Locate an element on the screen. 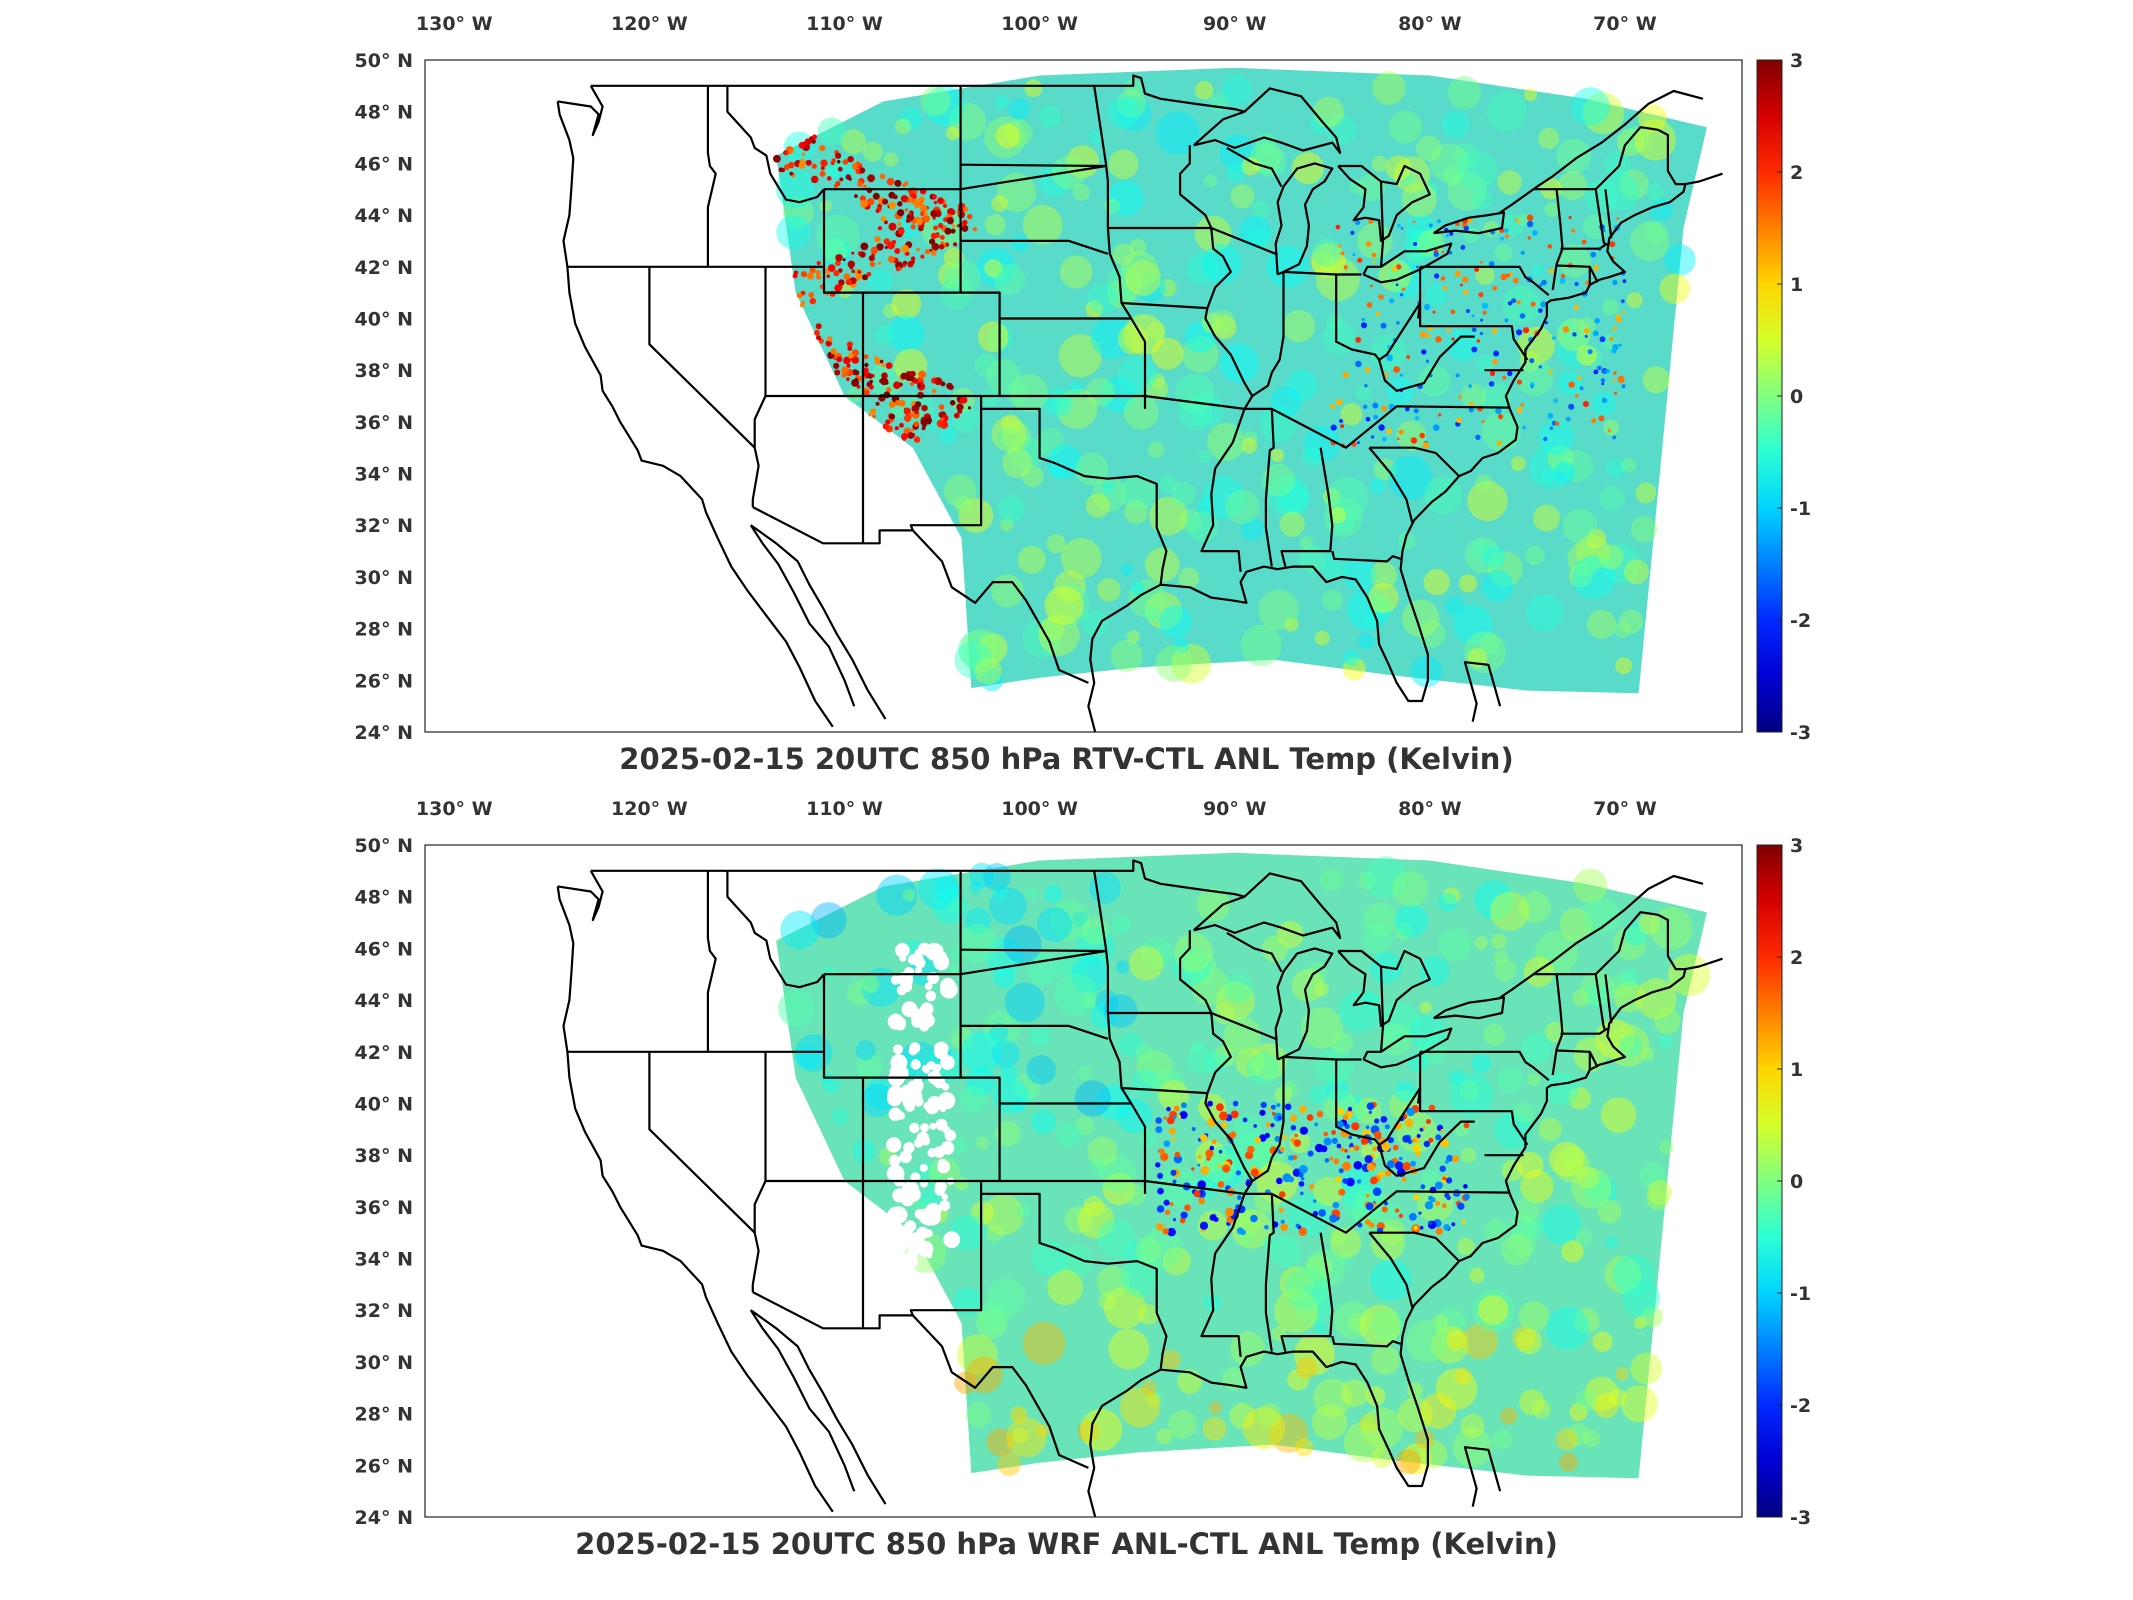 Image resolution: width=2133 pixels, height=1600 pixels. latitude-tick-label: 40° N is located at coordinates (384, 319).